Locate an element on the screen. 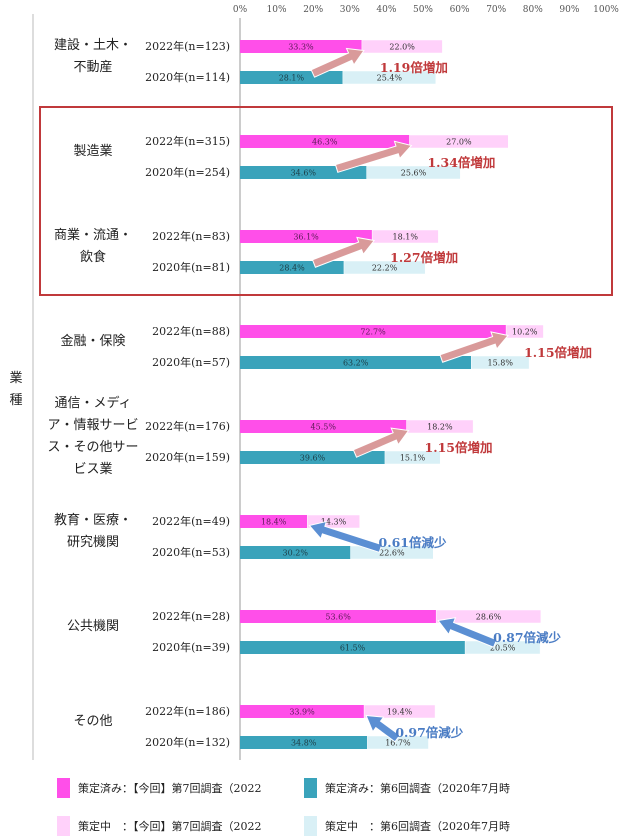 This screenshot has width=626, height=840. data-label-done: 63.2% is located at coordinates (356, 363).